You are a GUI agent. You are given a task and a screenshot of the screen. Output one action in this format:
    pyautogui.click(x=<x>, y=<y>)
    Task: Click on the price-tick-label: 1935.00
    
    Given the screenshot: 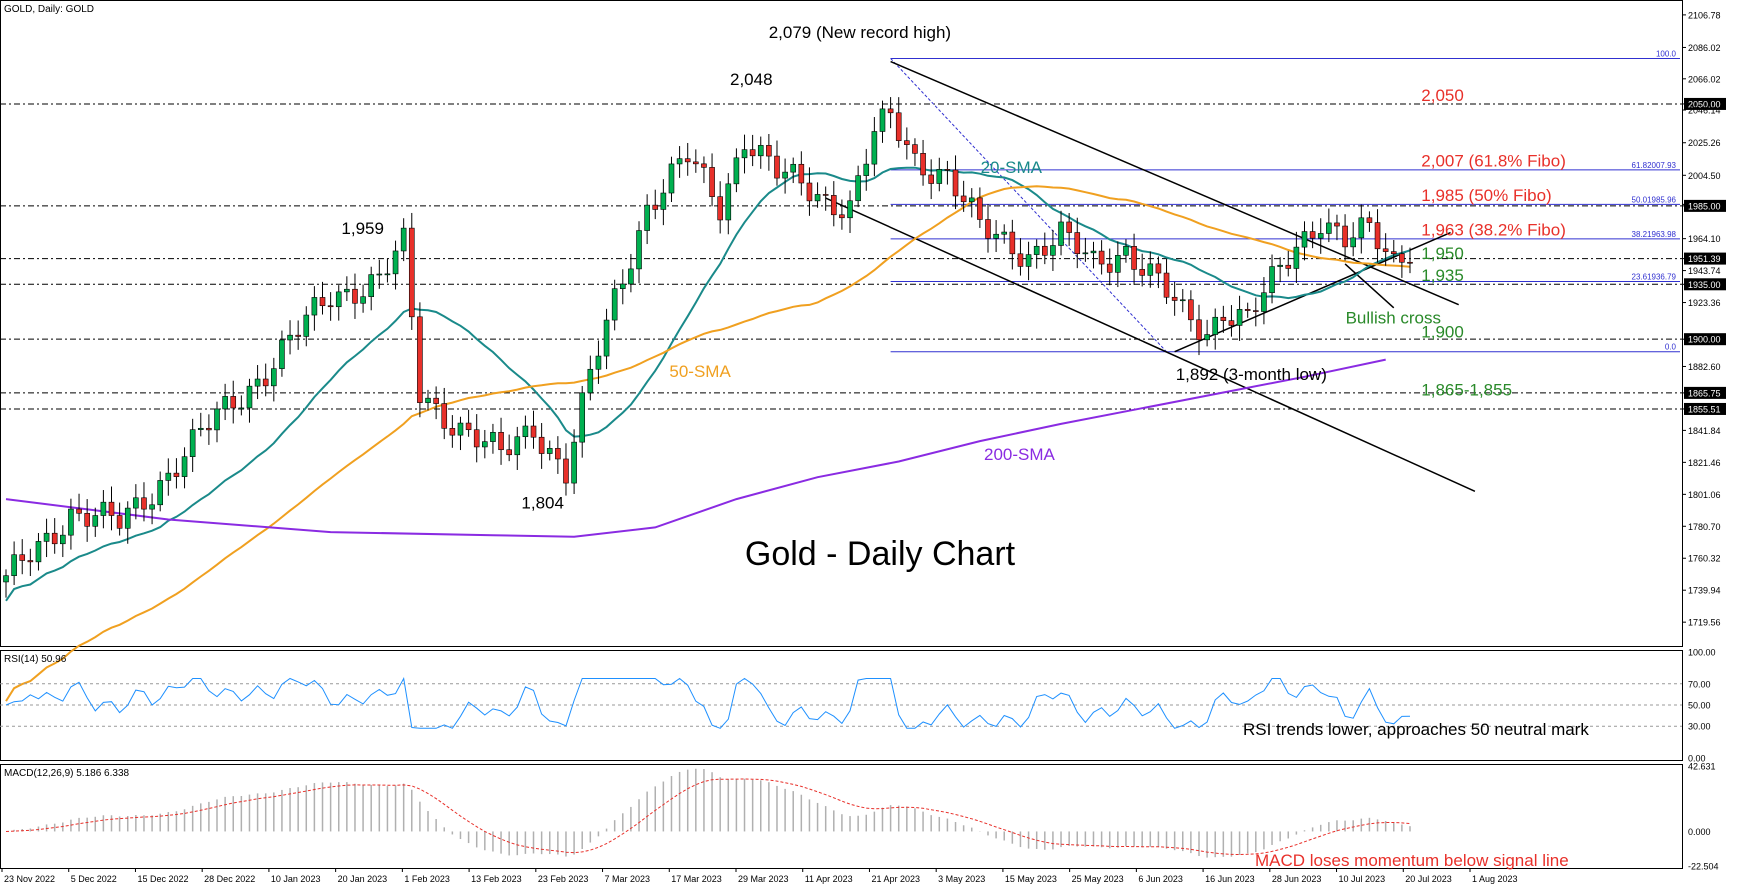 What is the action you would take?
    pyautogui.click(x=1704, y=285)
    